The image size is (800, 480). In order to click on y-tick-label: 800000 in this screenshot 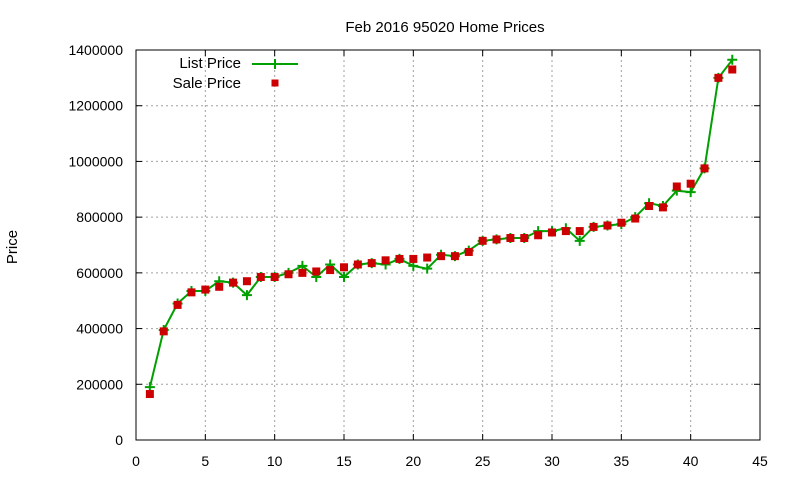, I will do `click(99, 217)`.